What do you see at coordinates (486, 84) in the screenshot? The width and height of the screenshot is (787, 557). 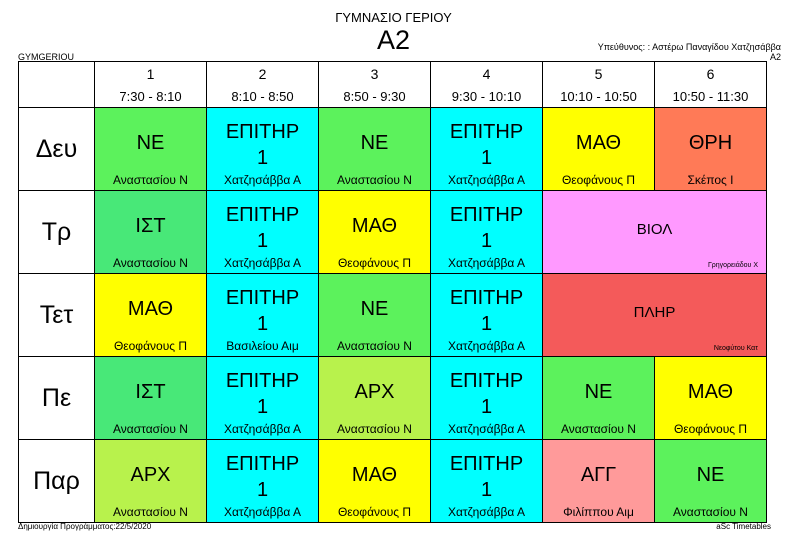 I see `period-header: 4 9:30 - 10:10` at bounding box center [486, 84].